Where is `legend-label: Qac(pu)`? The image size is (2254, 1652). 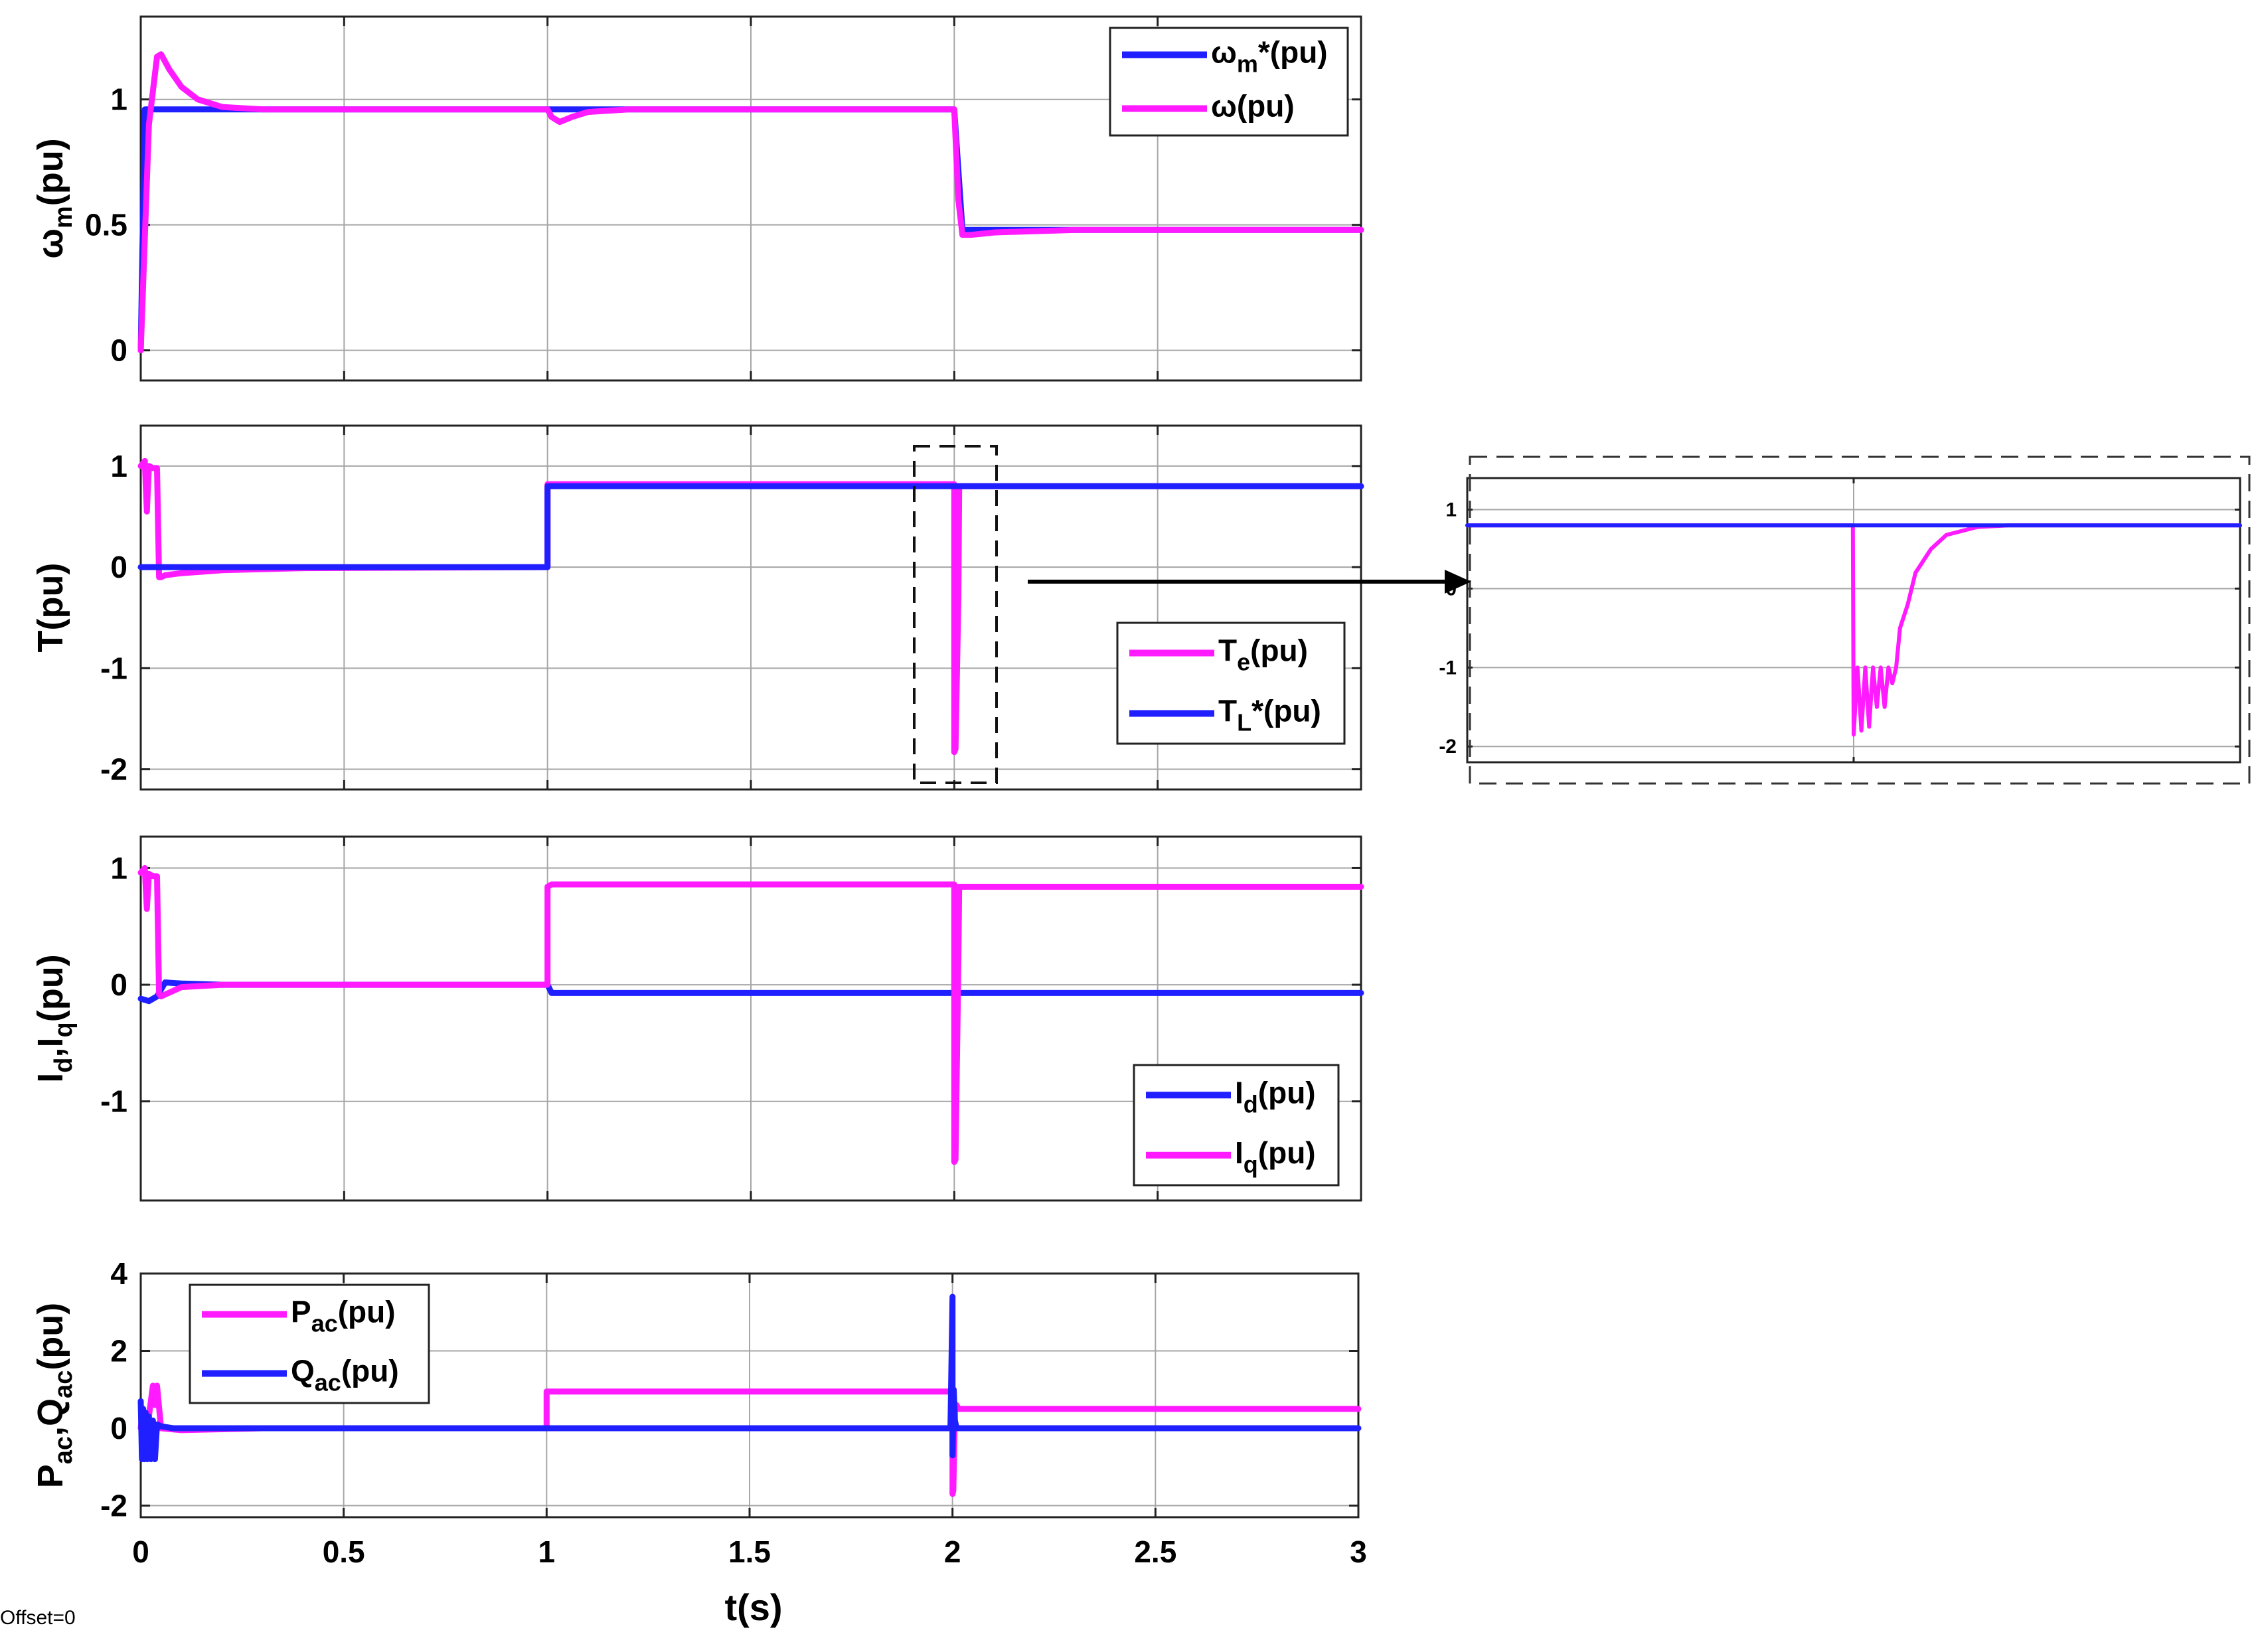 legend-label: Qac(pu) is located at coordinates (345, 1375).